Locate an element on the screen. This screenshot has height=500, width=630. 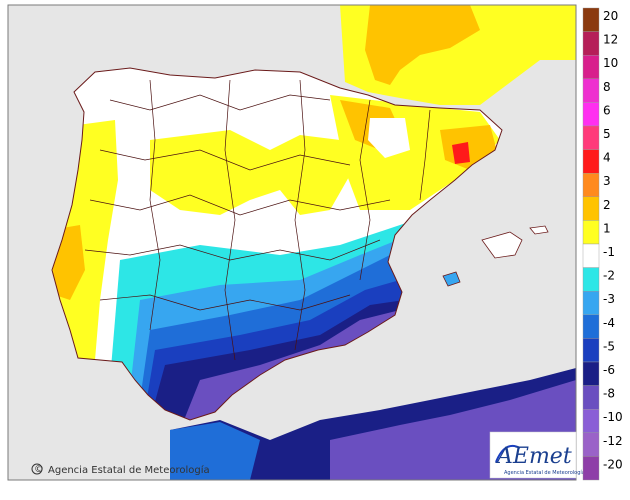
mallorca is located at coordinates (502, 245).